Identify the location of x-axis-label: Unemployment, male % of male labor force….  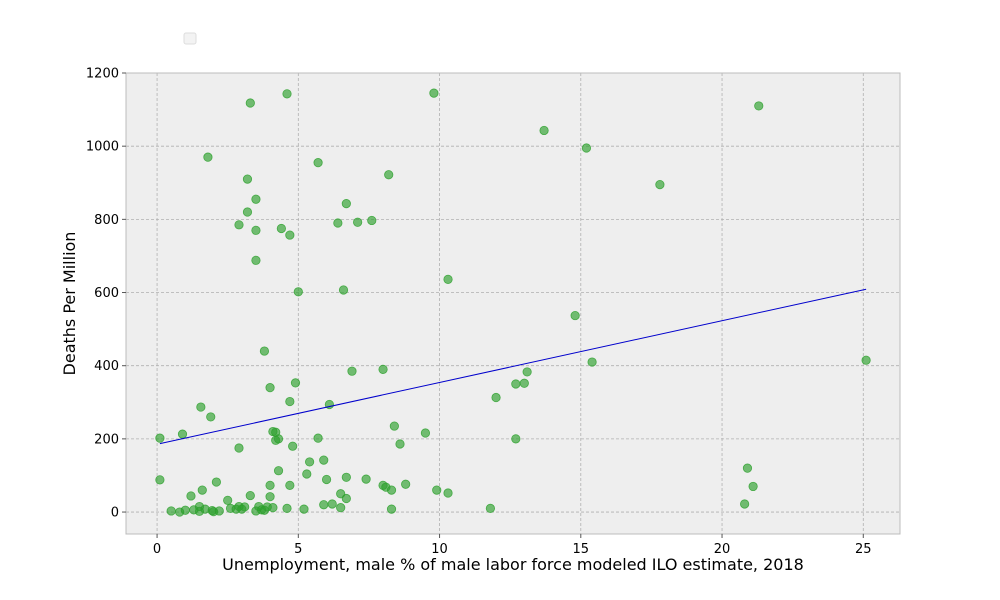
(513, 564).